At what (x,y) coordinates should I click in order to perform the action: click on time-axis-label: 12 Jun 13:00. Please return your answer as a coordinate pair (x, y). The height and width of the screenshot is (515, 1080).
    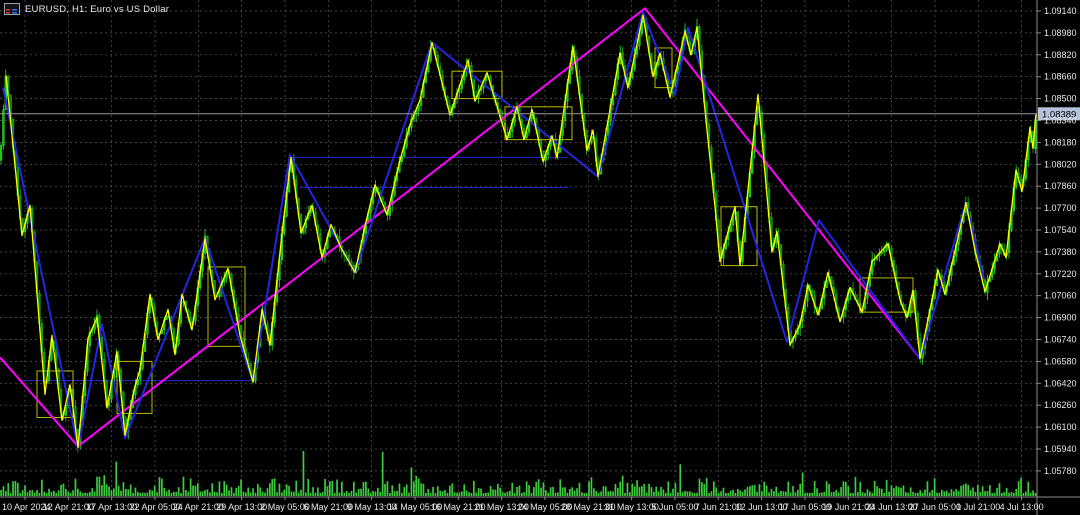
    Looking at the image, I should click on (762, 507).